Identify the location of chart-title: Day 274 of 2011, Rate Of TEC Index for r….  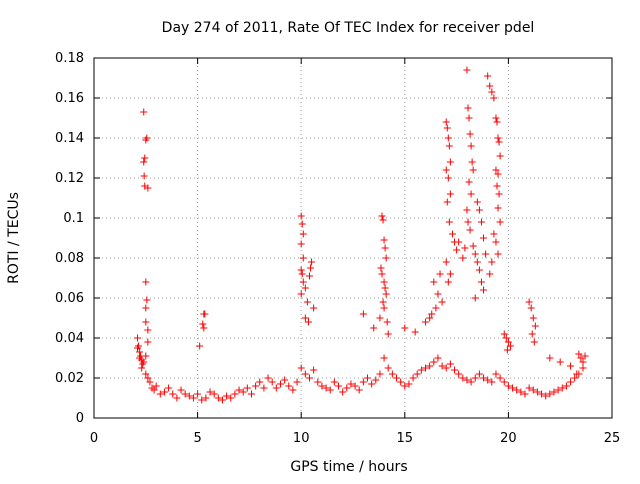
(348, 28).